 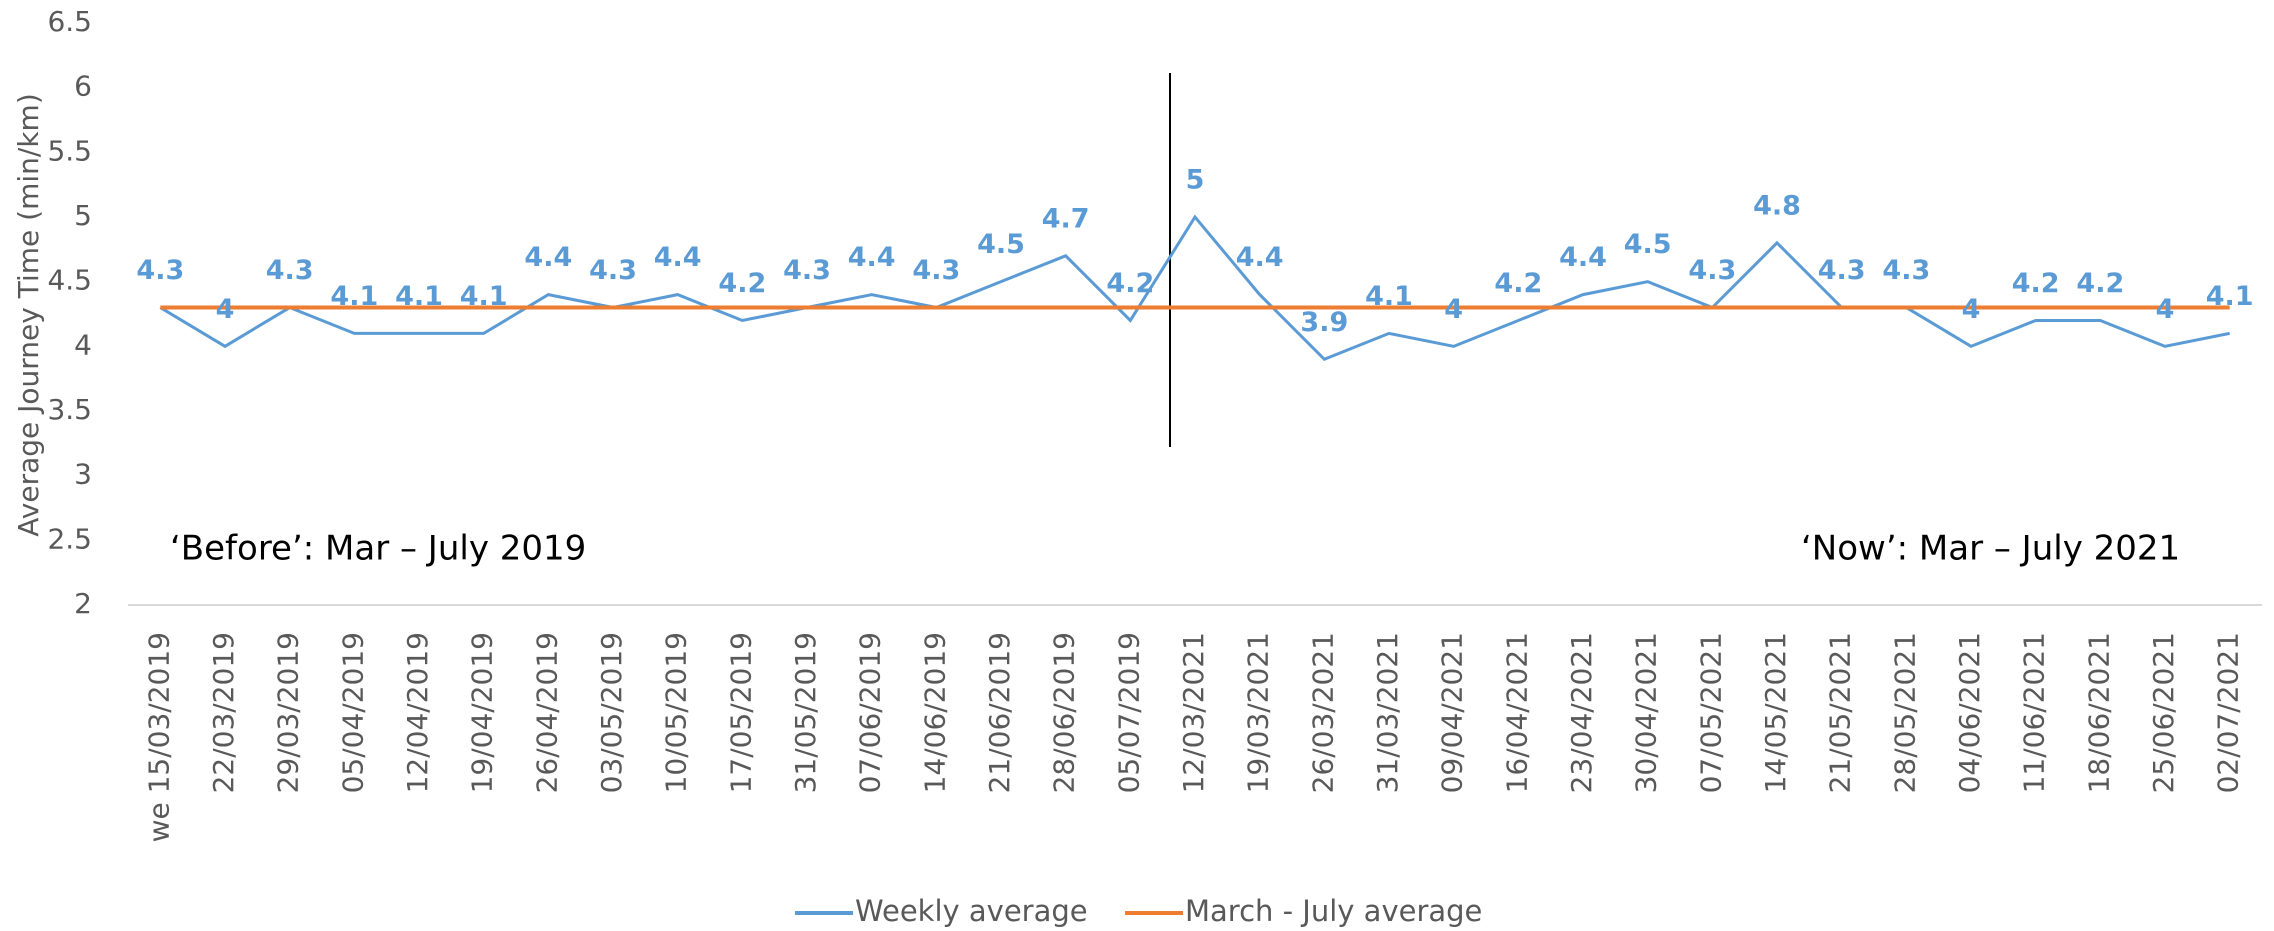 What do you see at coordinates (158, 737) in the screenshot?
I see `x-tick-label: we 15/03/2019` at bounding box center [158, 737].